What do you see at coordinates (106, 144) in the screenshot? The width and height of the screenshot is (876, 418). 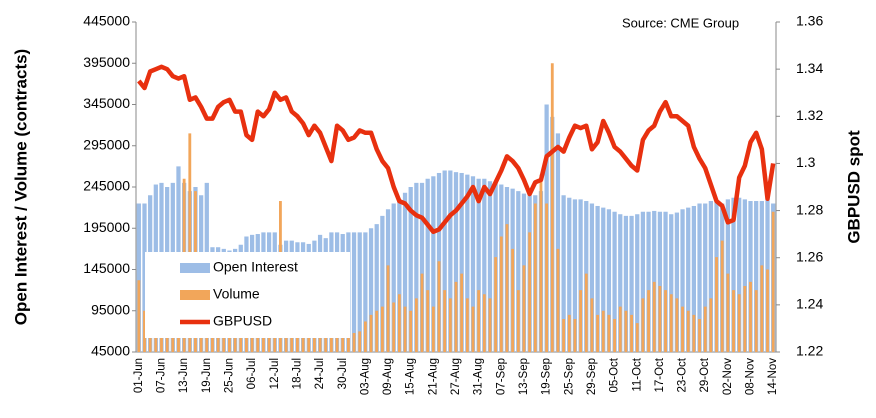 I see `y-tick-label: 295000` at bounding box center [106, 144].